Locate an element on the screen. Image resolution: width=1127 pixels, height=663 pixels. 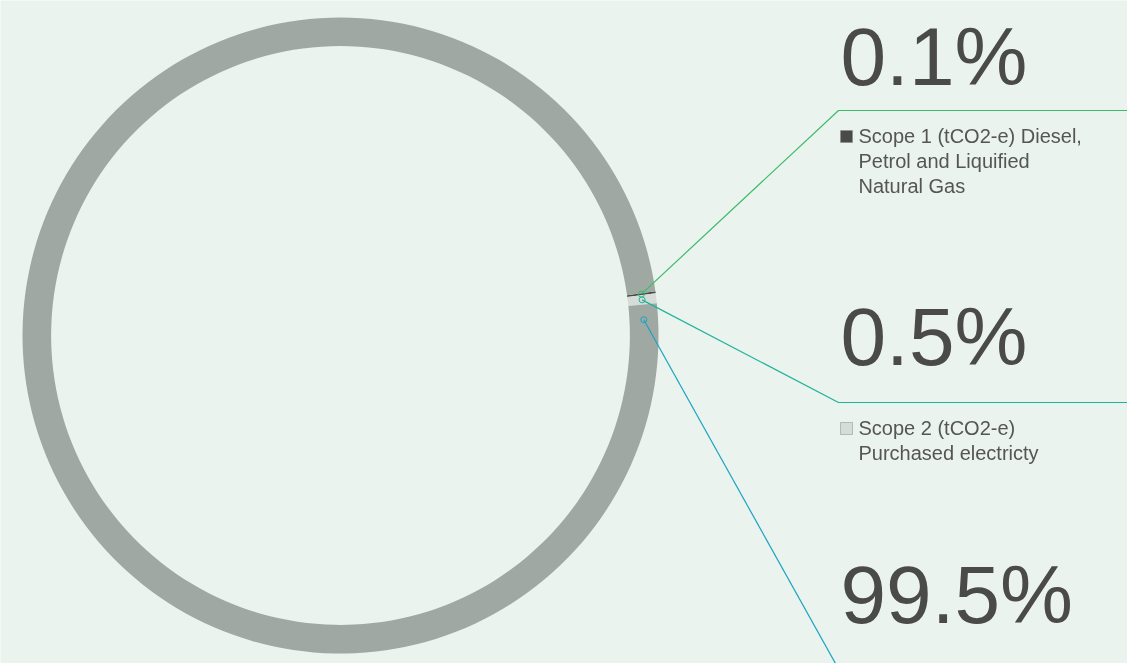
legend-label: Scope 2 (tCO2-e) Purchased electricty is located at coordinates (948, 440).